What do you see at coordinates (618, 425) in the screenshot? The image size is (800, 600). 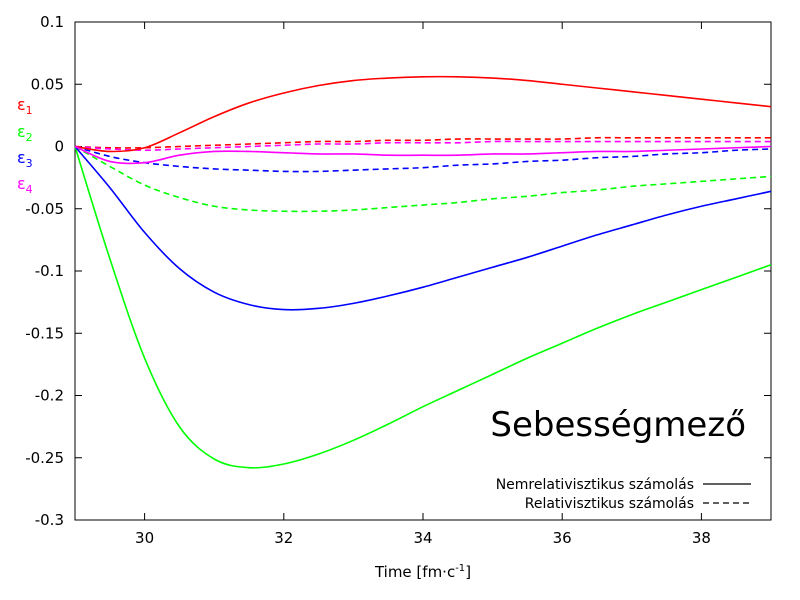 I see `chart-title: Sebességmező` at bounding box center [618, 425].